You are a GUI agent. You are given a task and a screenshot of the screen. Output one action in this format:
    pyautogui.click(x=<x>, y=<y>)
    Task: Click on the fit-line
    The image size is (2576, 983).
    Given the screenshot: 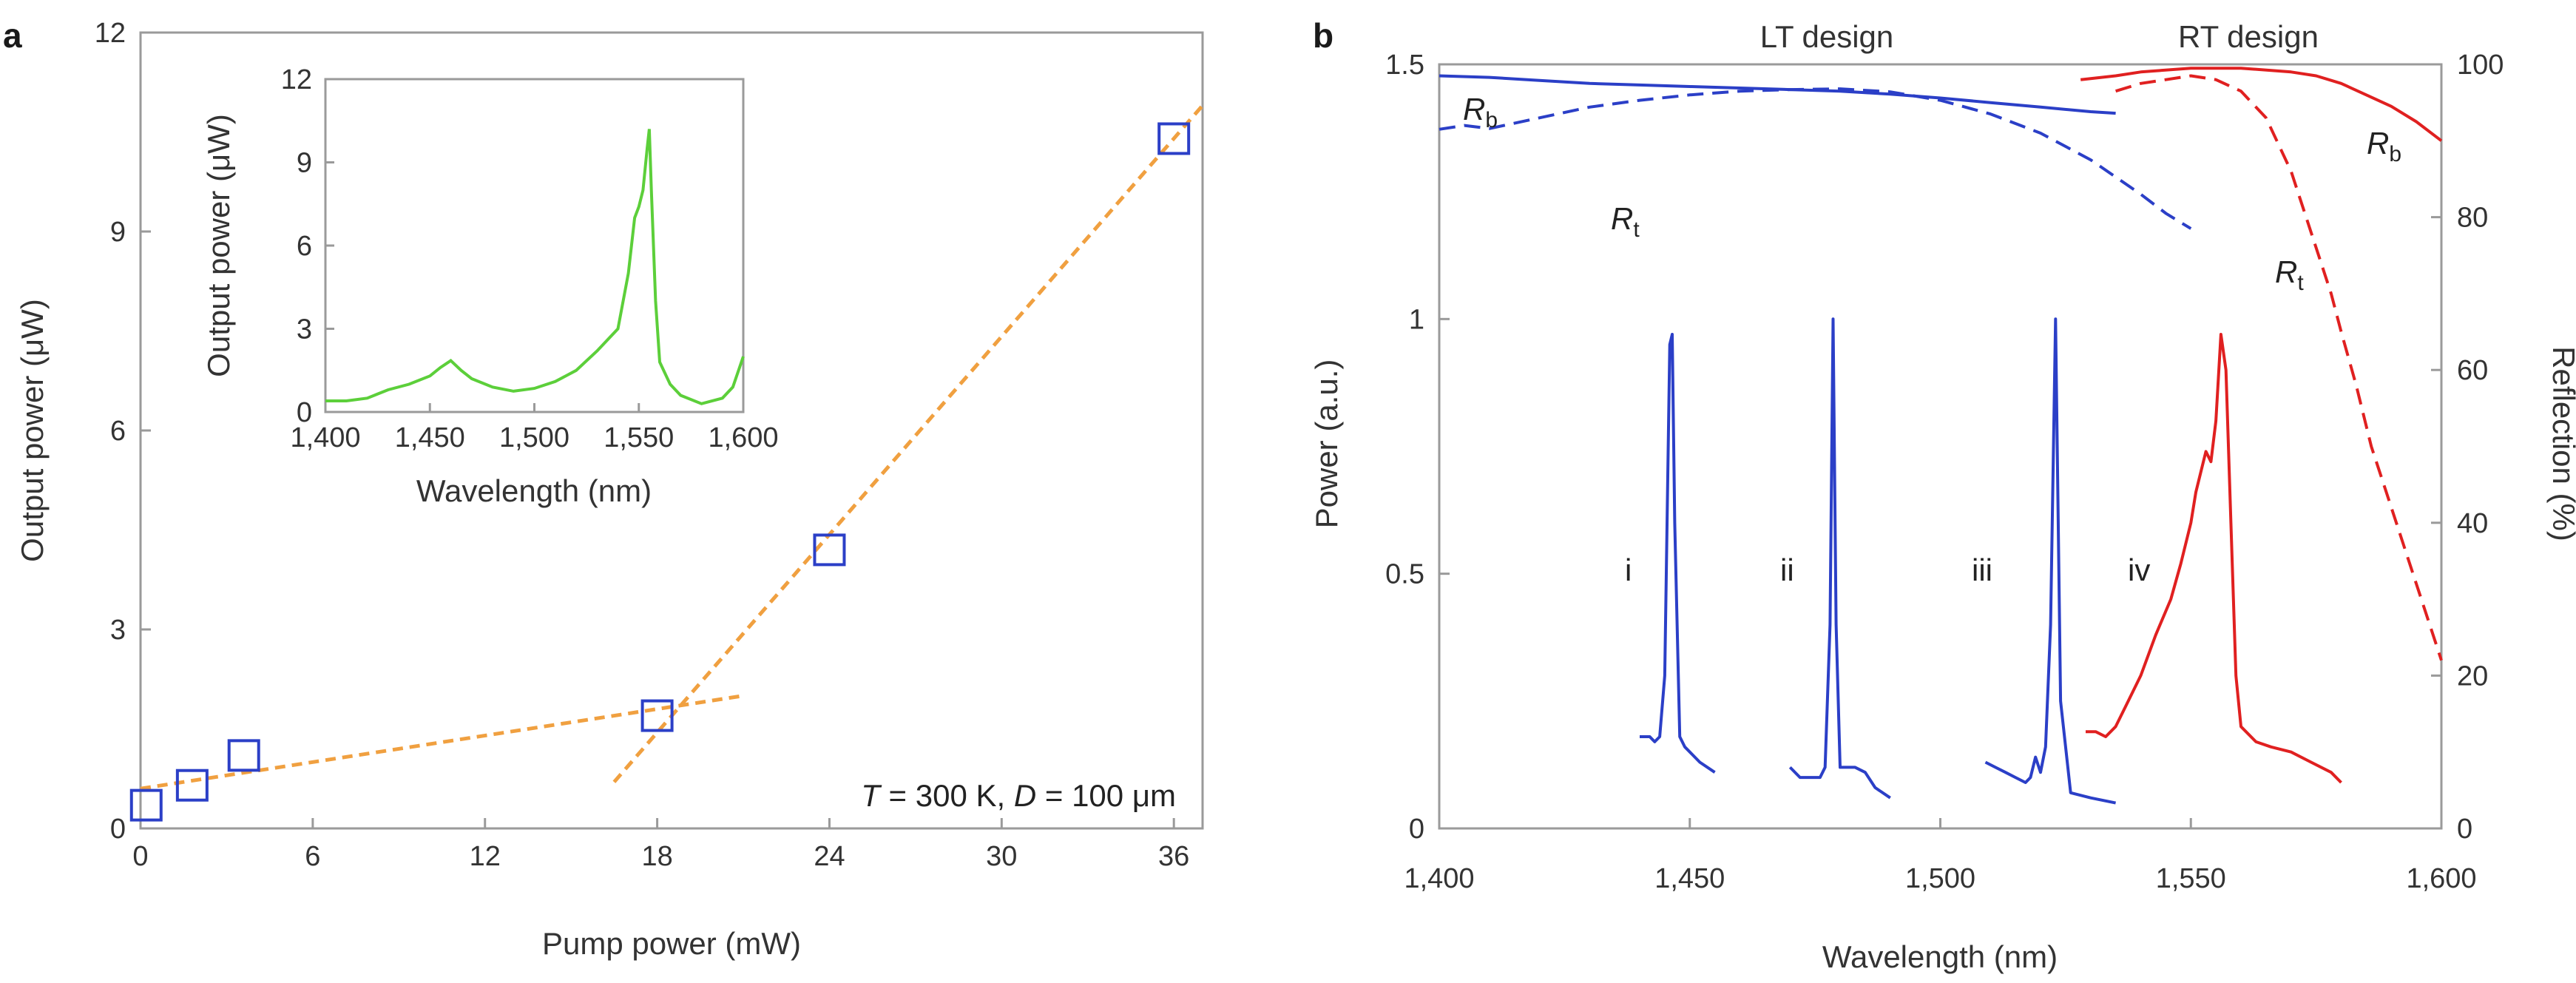 What is the action you would take?
    pyautogui.click(x=442, y=742)
    